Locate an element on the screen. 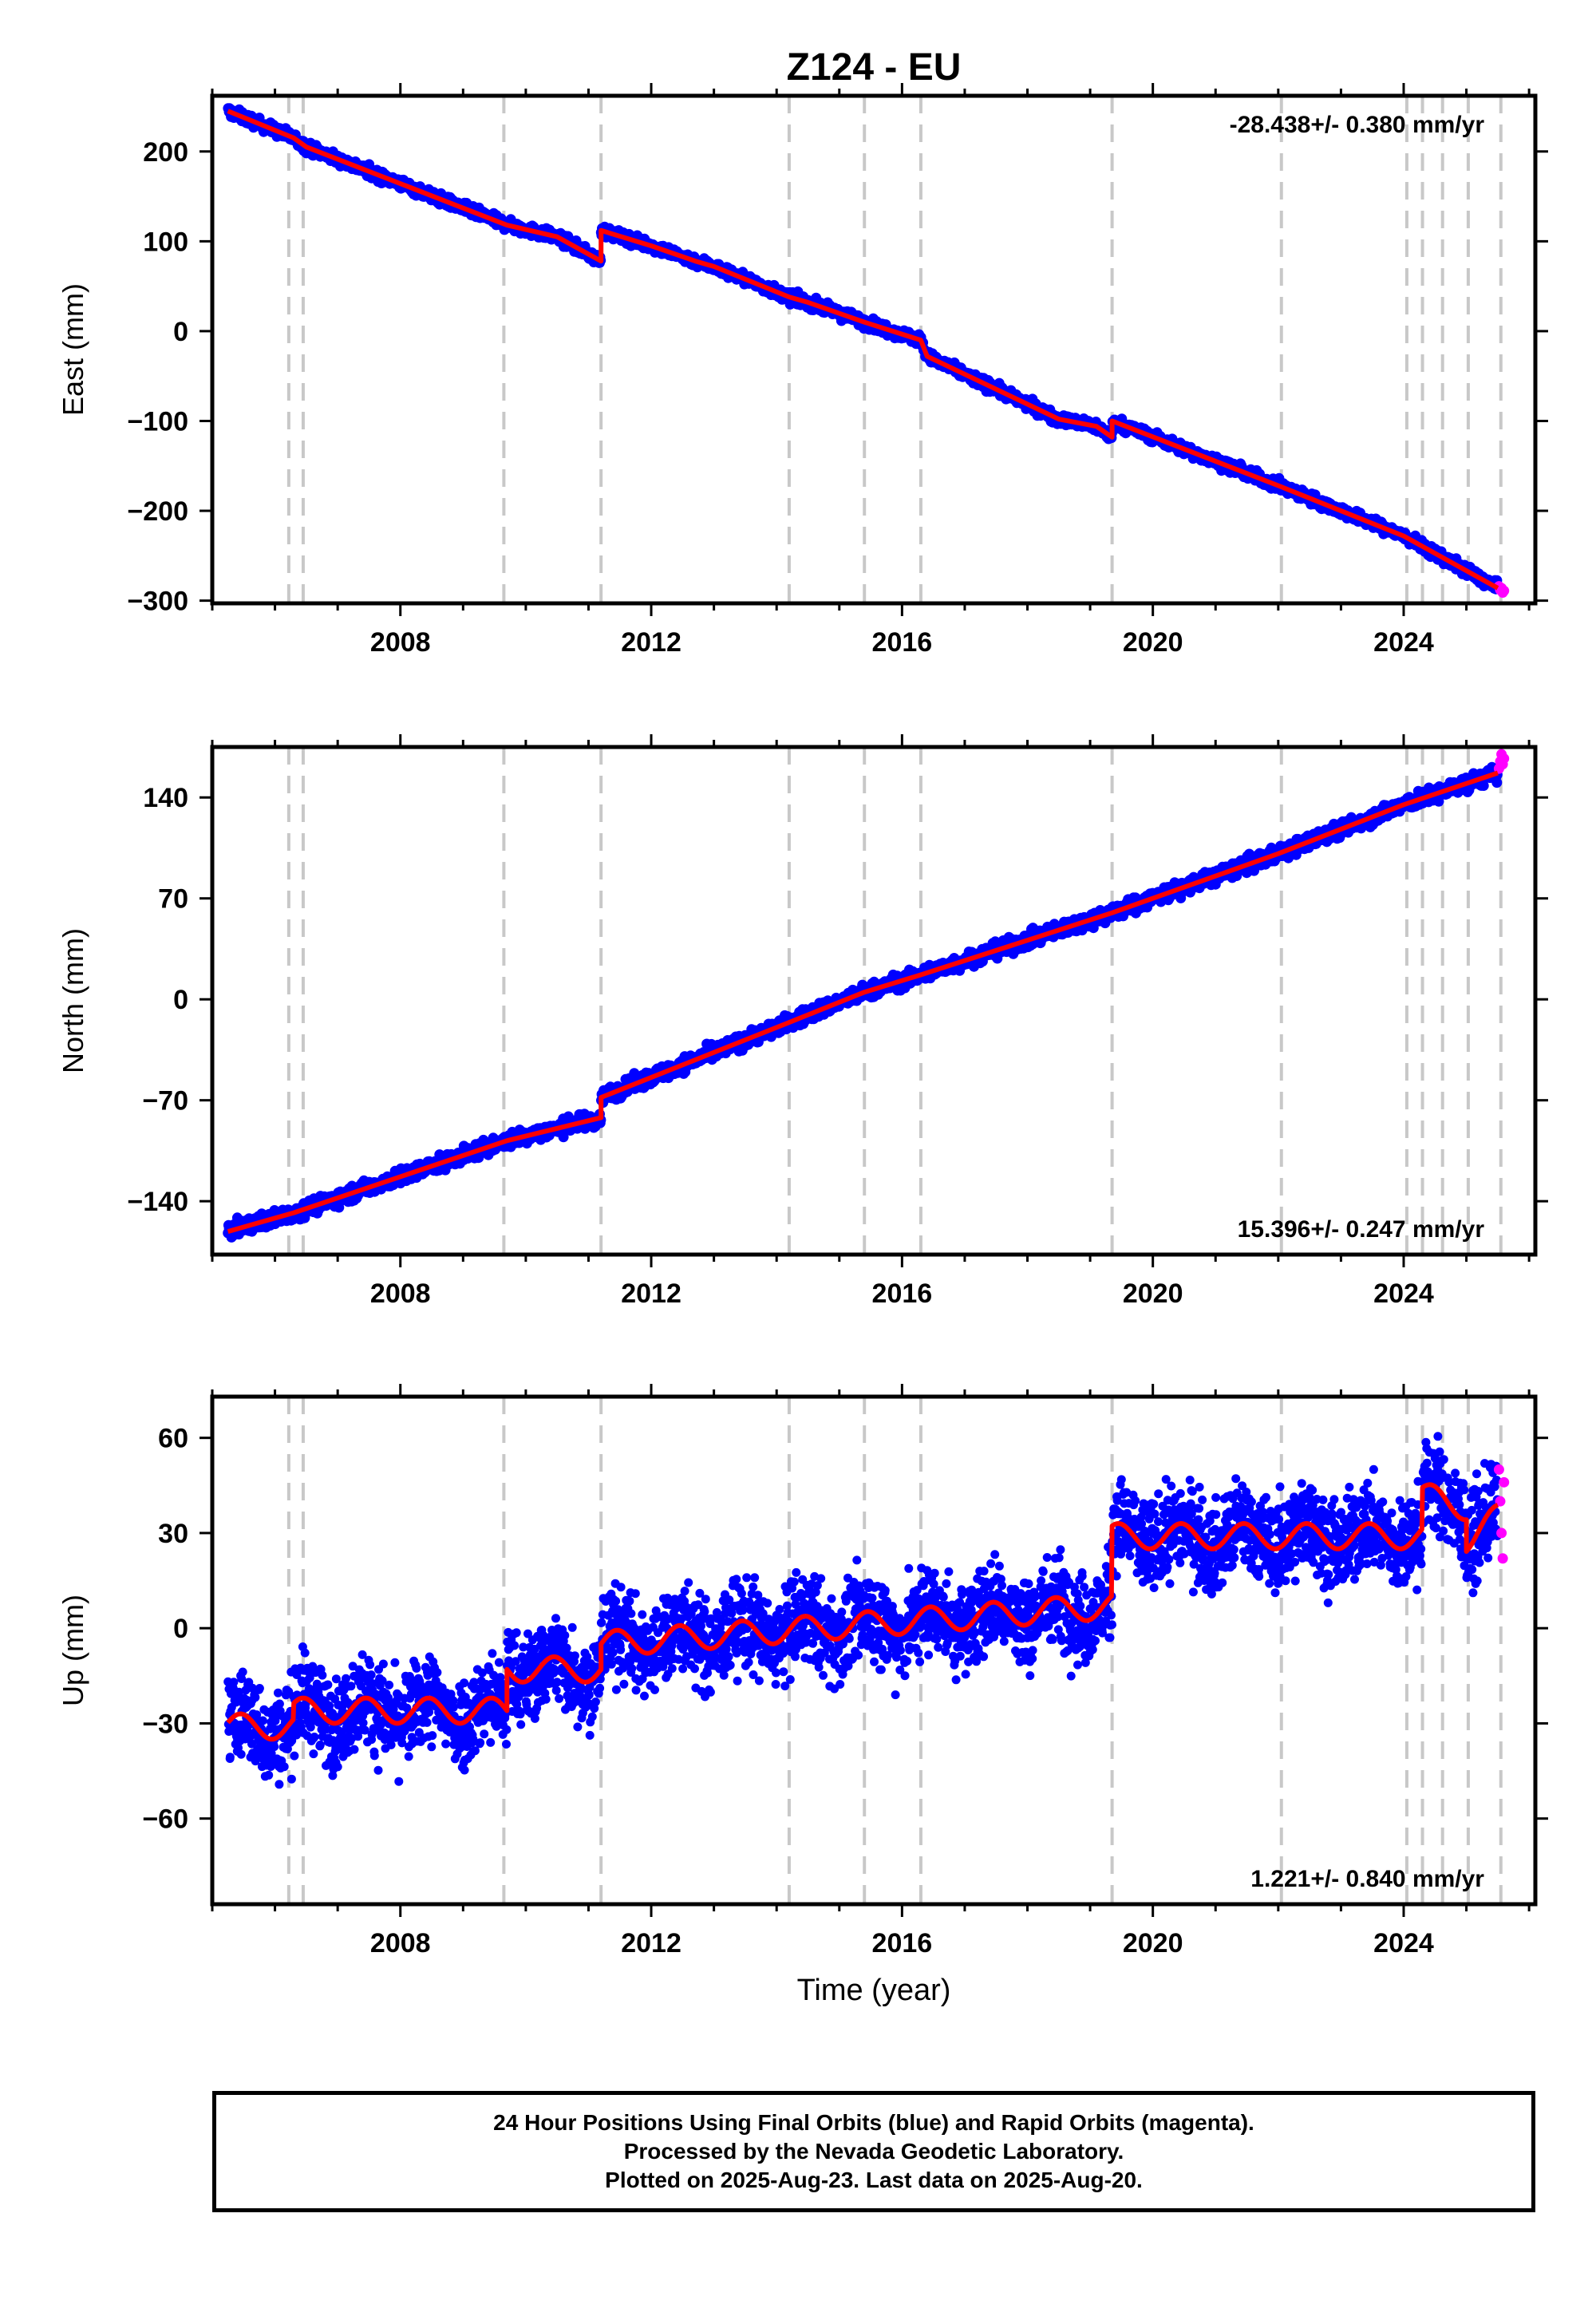  y-tick-label: −30 is located at coordinates (165, 1724).